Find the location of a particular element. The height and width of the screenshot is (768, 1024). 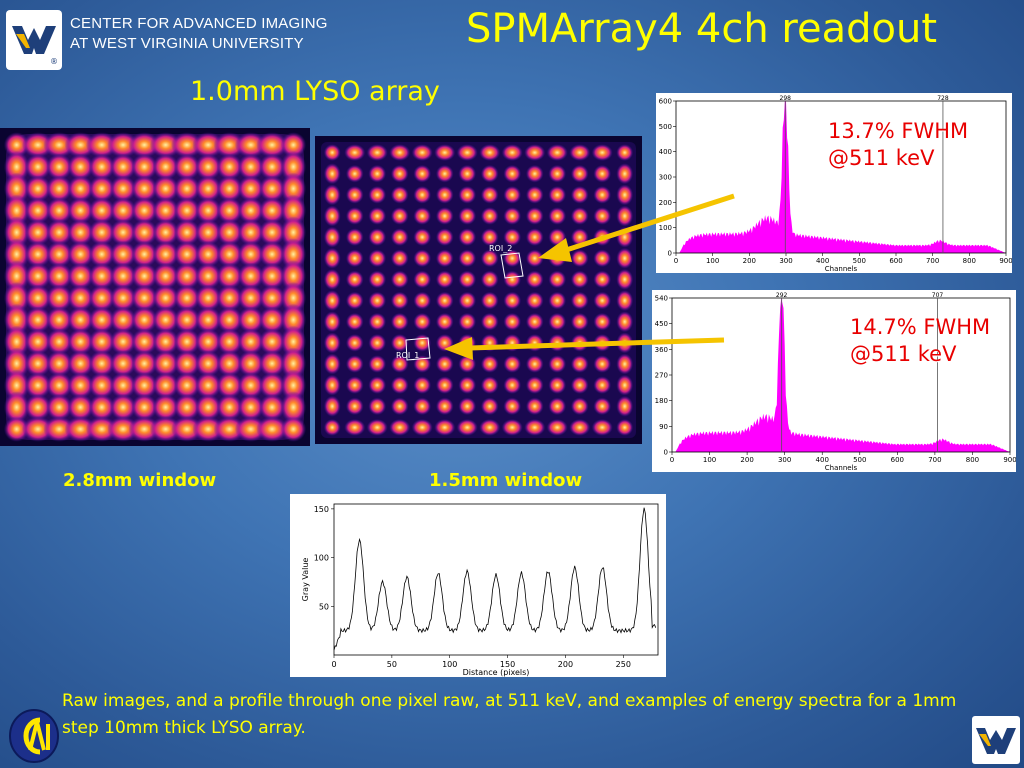

spectrum-marker-label: 707 is located at coordinates (938, 295).